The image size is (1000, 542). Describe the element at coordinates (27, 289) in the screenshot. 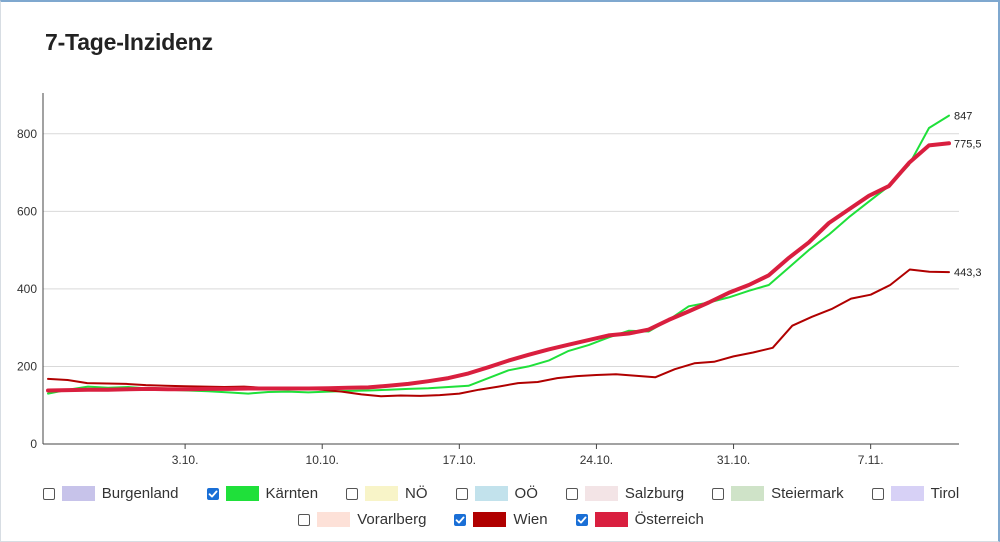

I see `y-tick-label: 400` at that location.